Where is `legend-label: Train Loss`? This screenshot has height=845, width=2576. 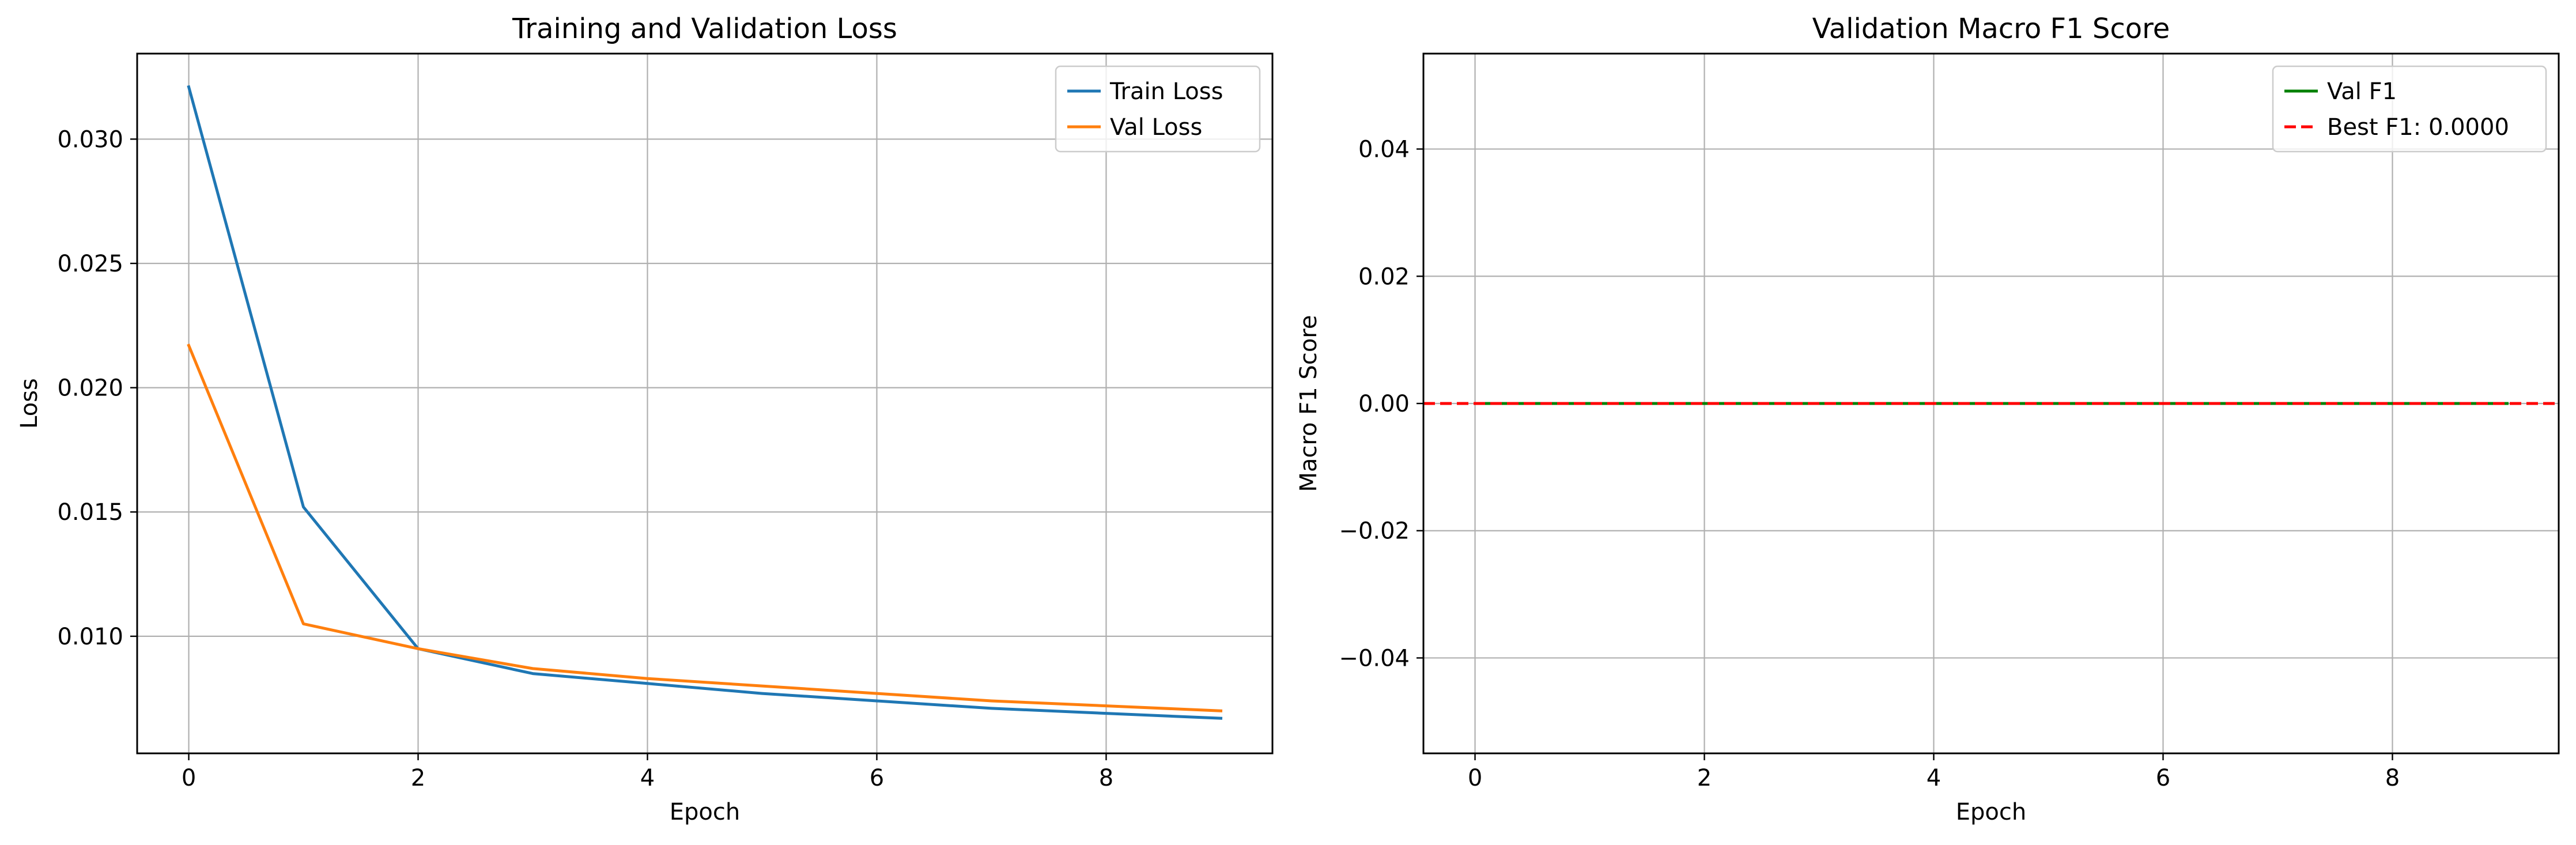 legend-label: Train Loss is located at coordinates (1166, 91).